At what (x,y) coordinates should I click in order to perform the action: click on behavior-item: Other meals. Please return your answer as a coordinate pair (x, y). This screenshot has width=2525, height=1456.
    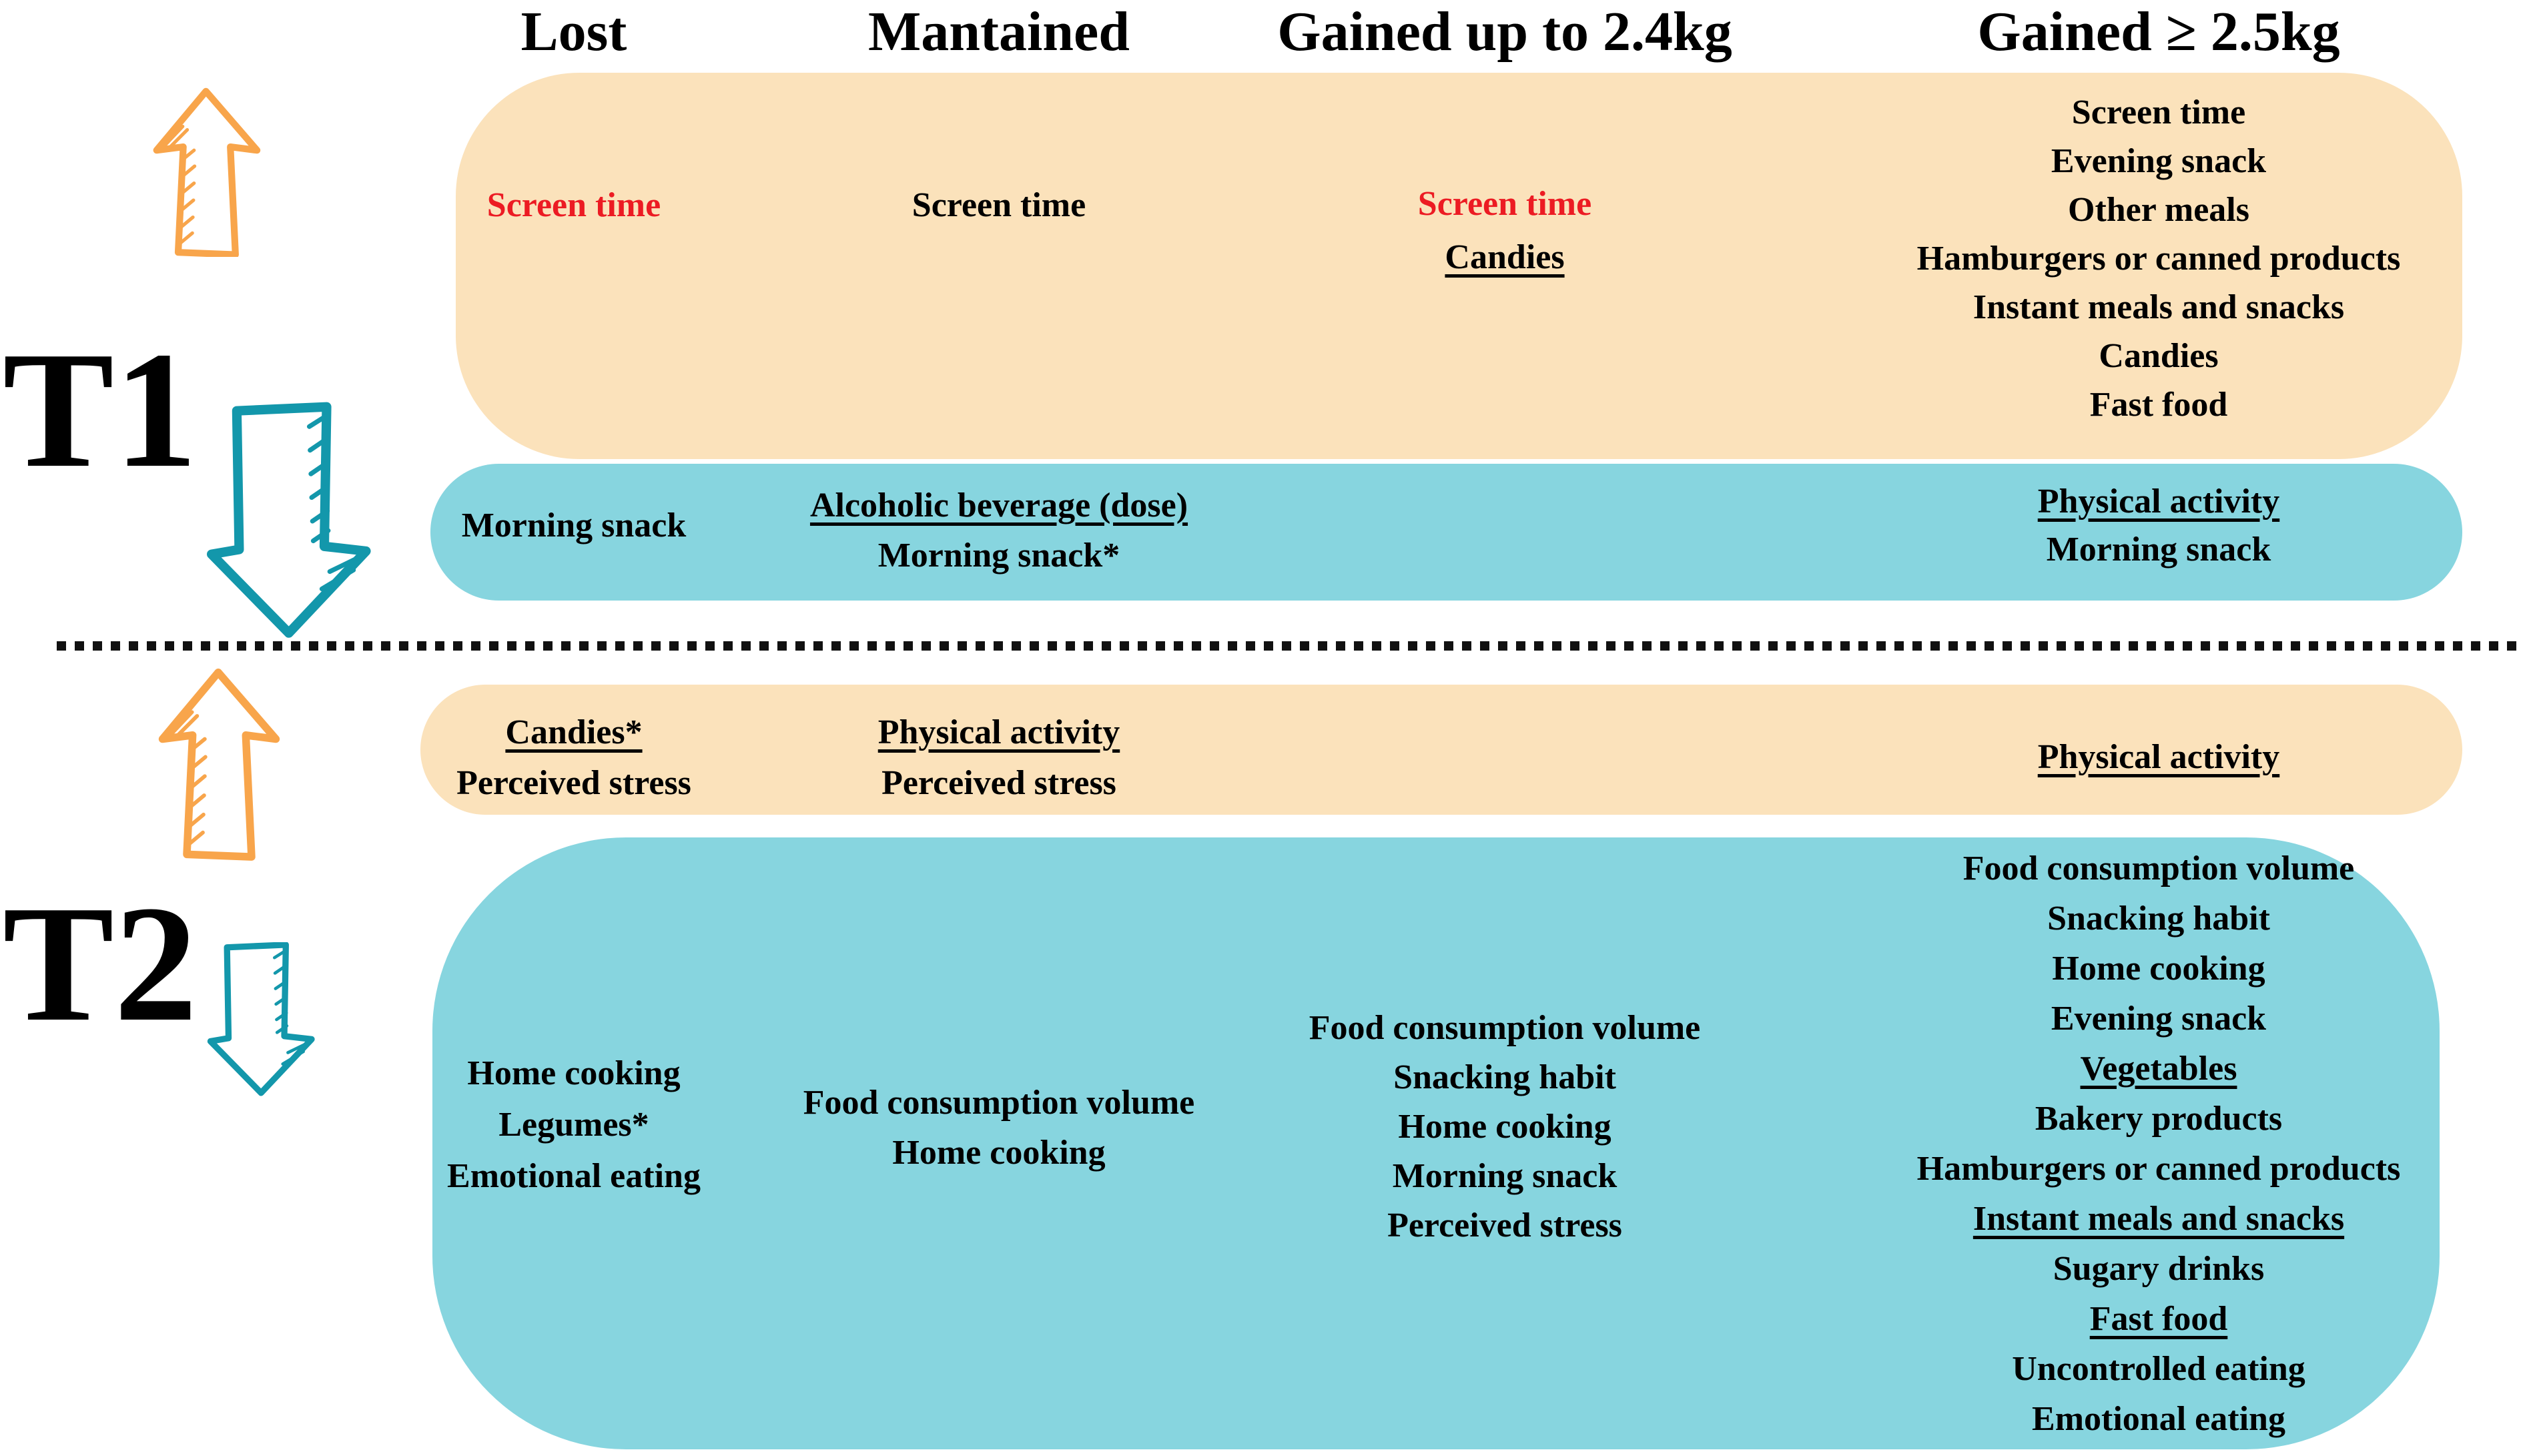
    Looking at the image, I should click on (2158, 210).